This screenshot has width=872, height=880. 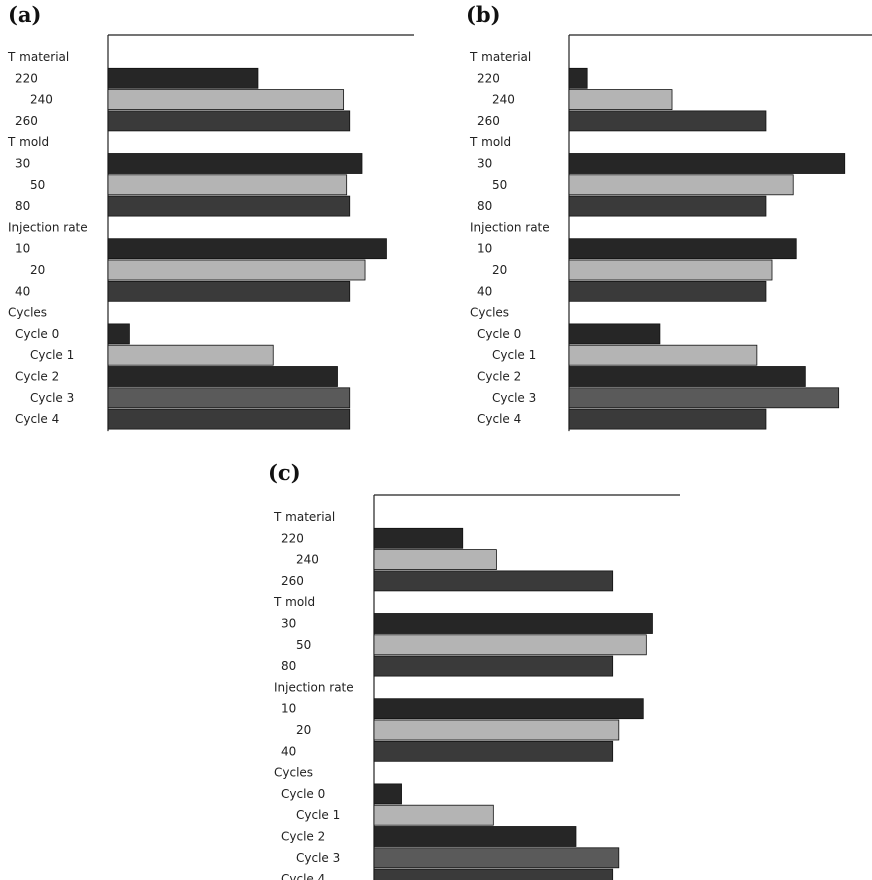 I want to click on panel-label-c: (c), so click(x=284, y=472).